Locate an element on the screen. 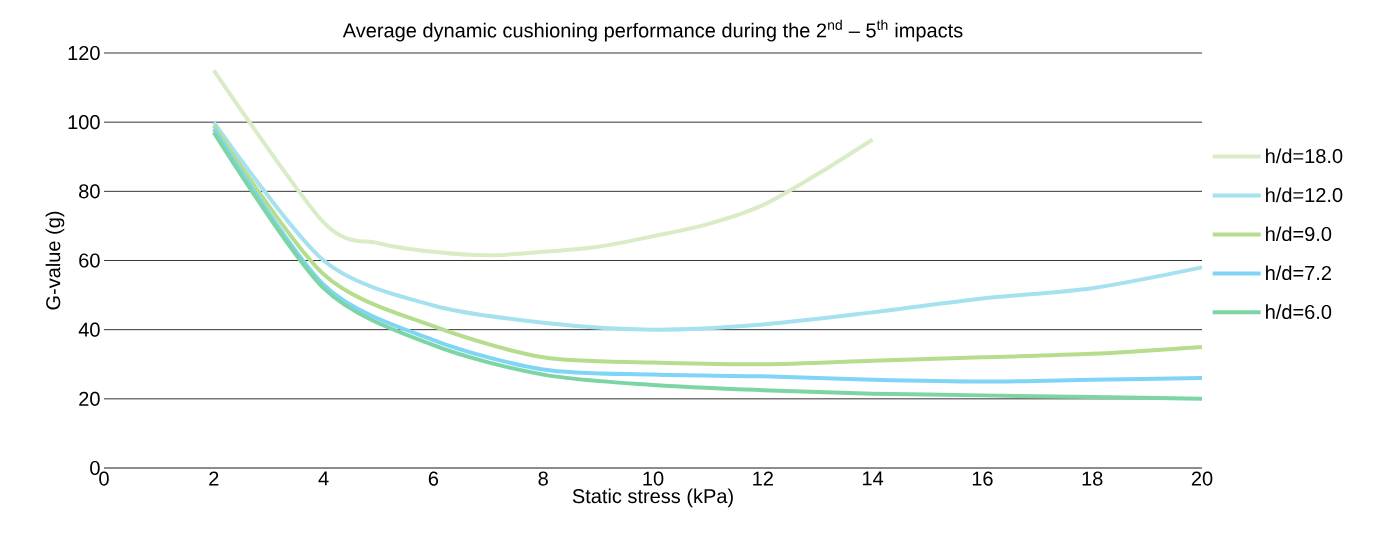  y-tick-label: 120 is located at coordinates (84, 53).